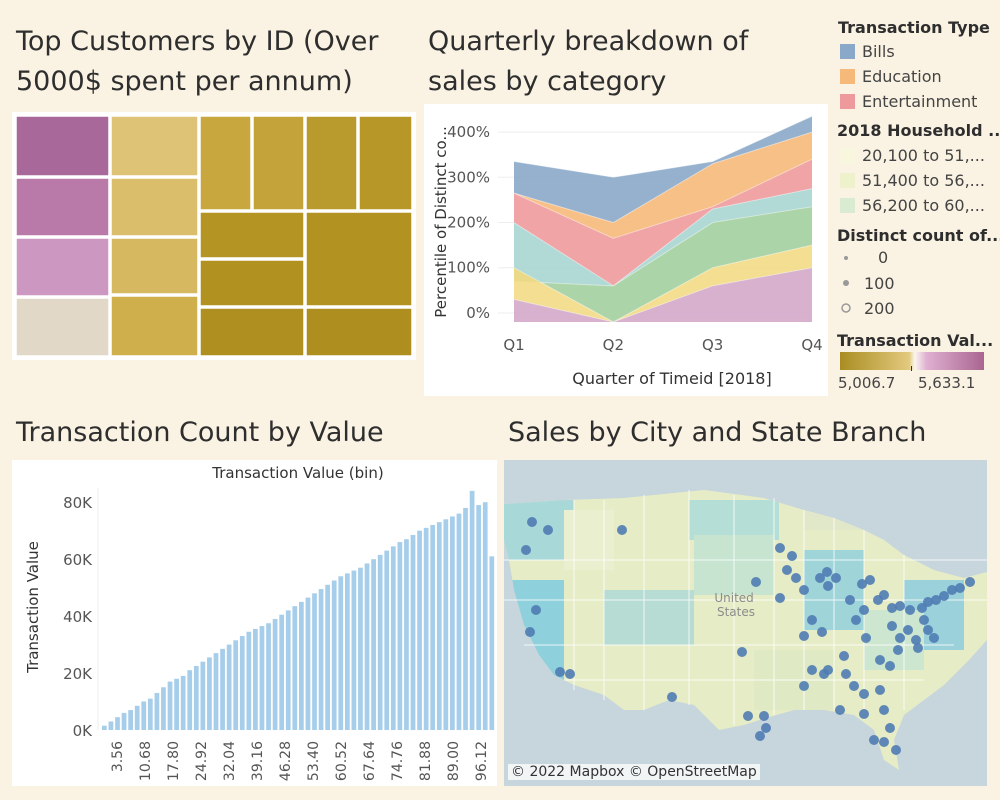  What do you see at coordinates (214, 236) in the screenshot?
I see `treemap-chart` at bounding box center [214, 236].